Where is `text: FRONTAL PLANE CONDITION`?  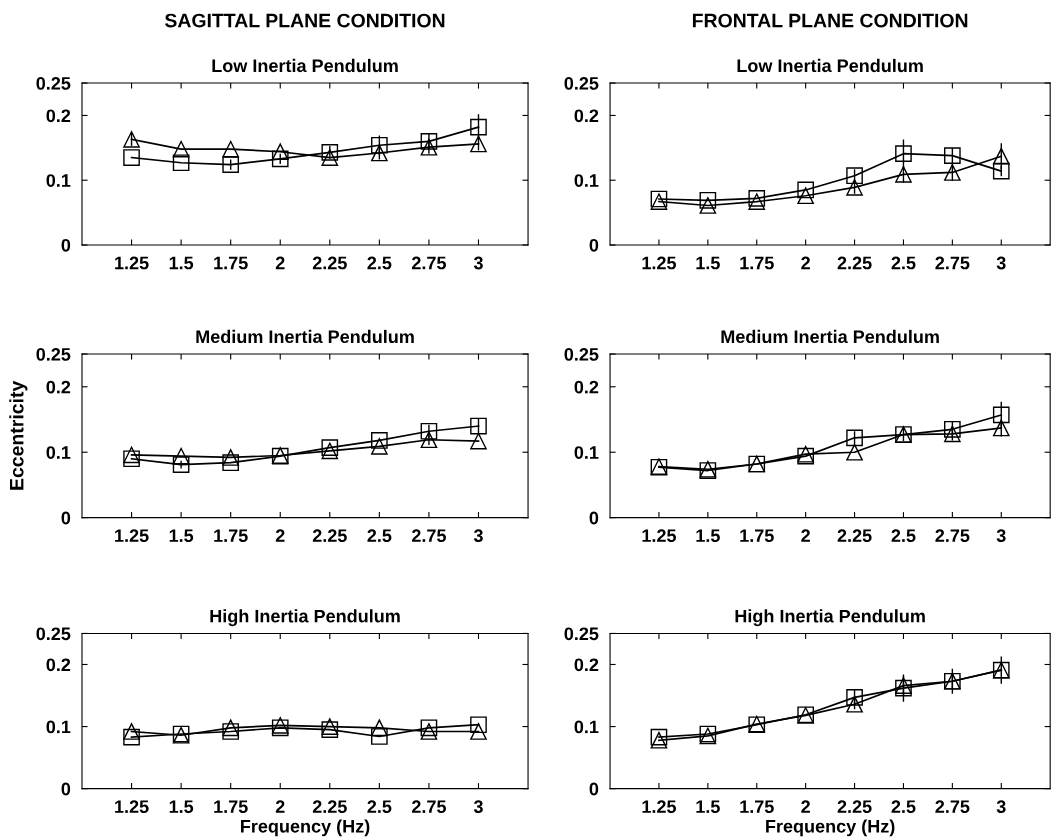
text: FRONTAL PLANE CONDITION is located at coordinates (830, 20).